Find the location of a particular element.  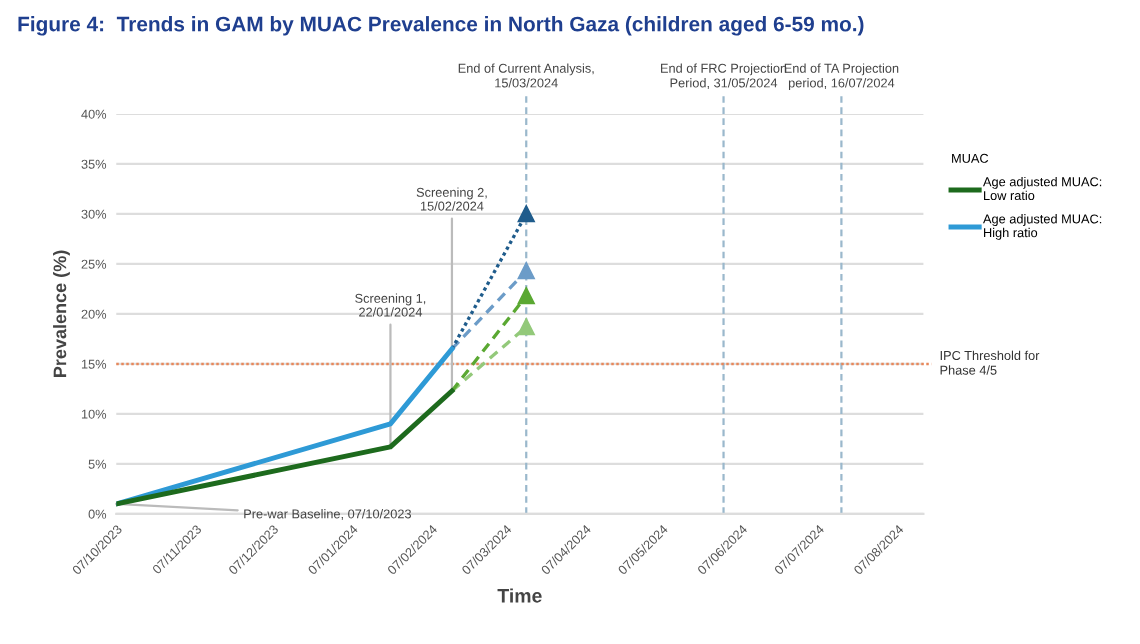

chart-title: Figure 4: Trends in GAM by MUAC Prevalence in North Gaza (children aged 6-59 mo.) is located at coordinates (441, 26).